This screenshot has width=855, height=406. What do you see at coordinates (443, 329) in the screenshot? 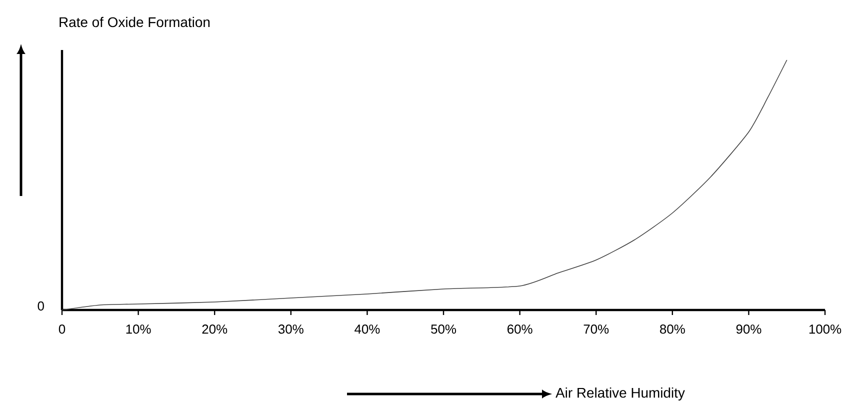
I see `x-tick-label: 50%` at bounding box center [443, 329].